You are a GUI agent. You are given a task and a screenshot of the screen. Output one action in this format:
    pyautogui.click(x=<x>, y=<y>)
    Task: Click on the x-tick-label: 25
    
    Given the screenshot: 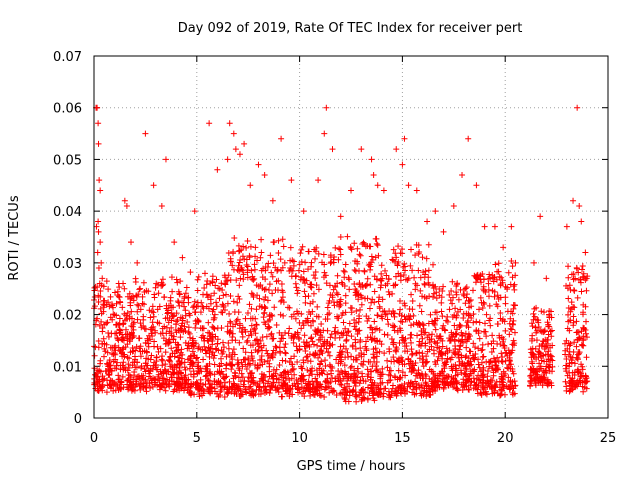 What is the action you would take?
    pyautogui.click(x=608, y=438)
    